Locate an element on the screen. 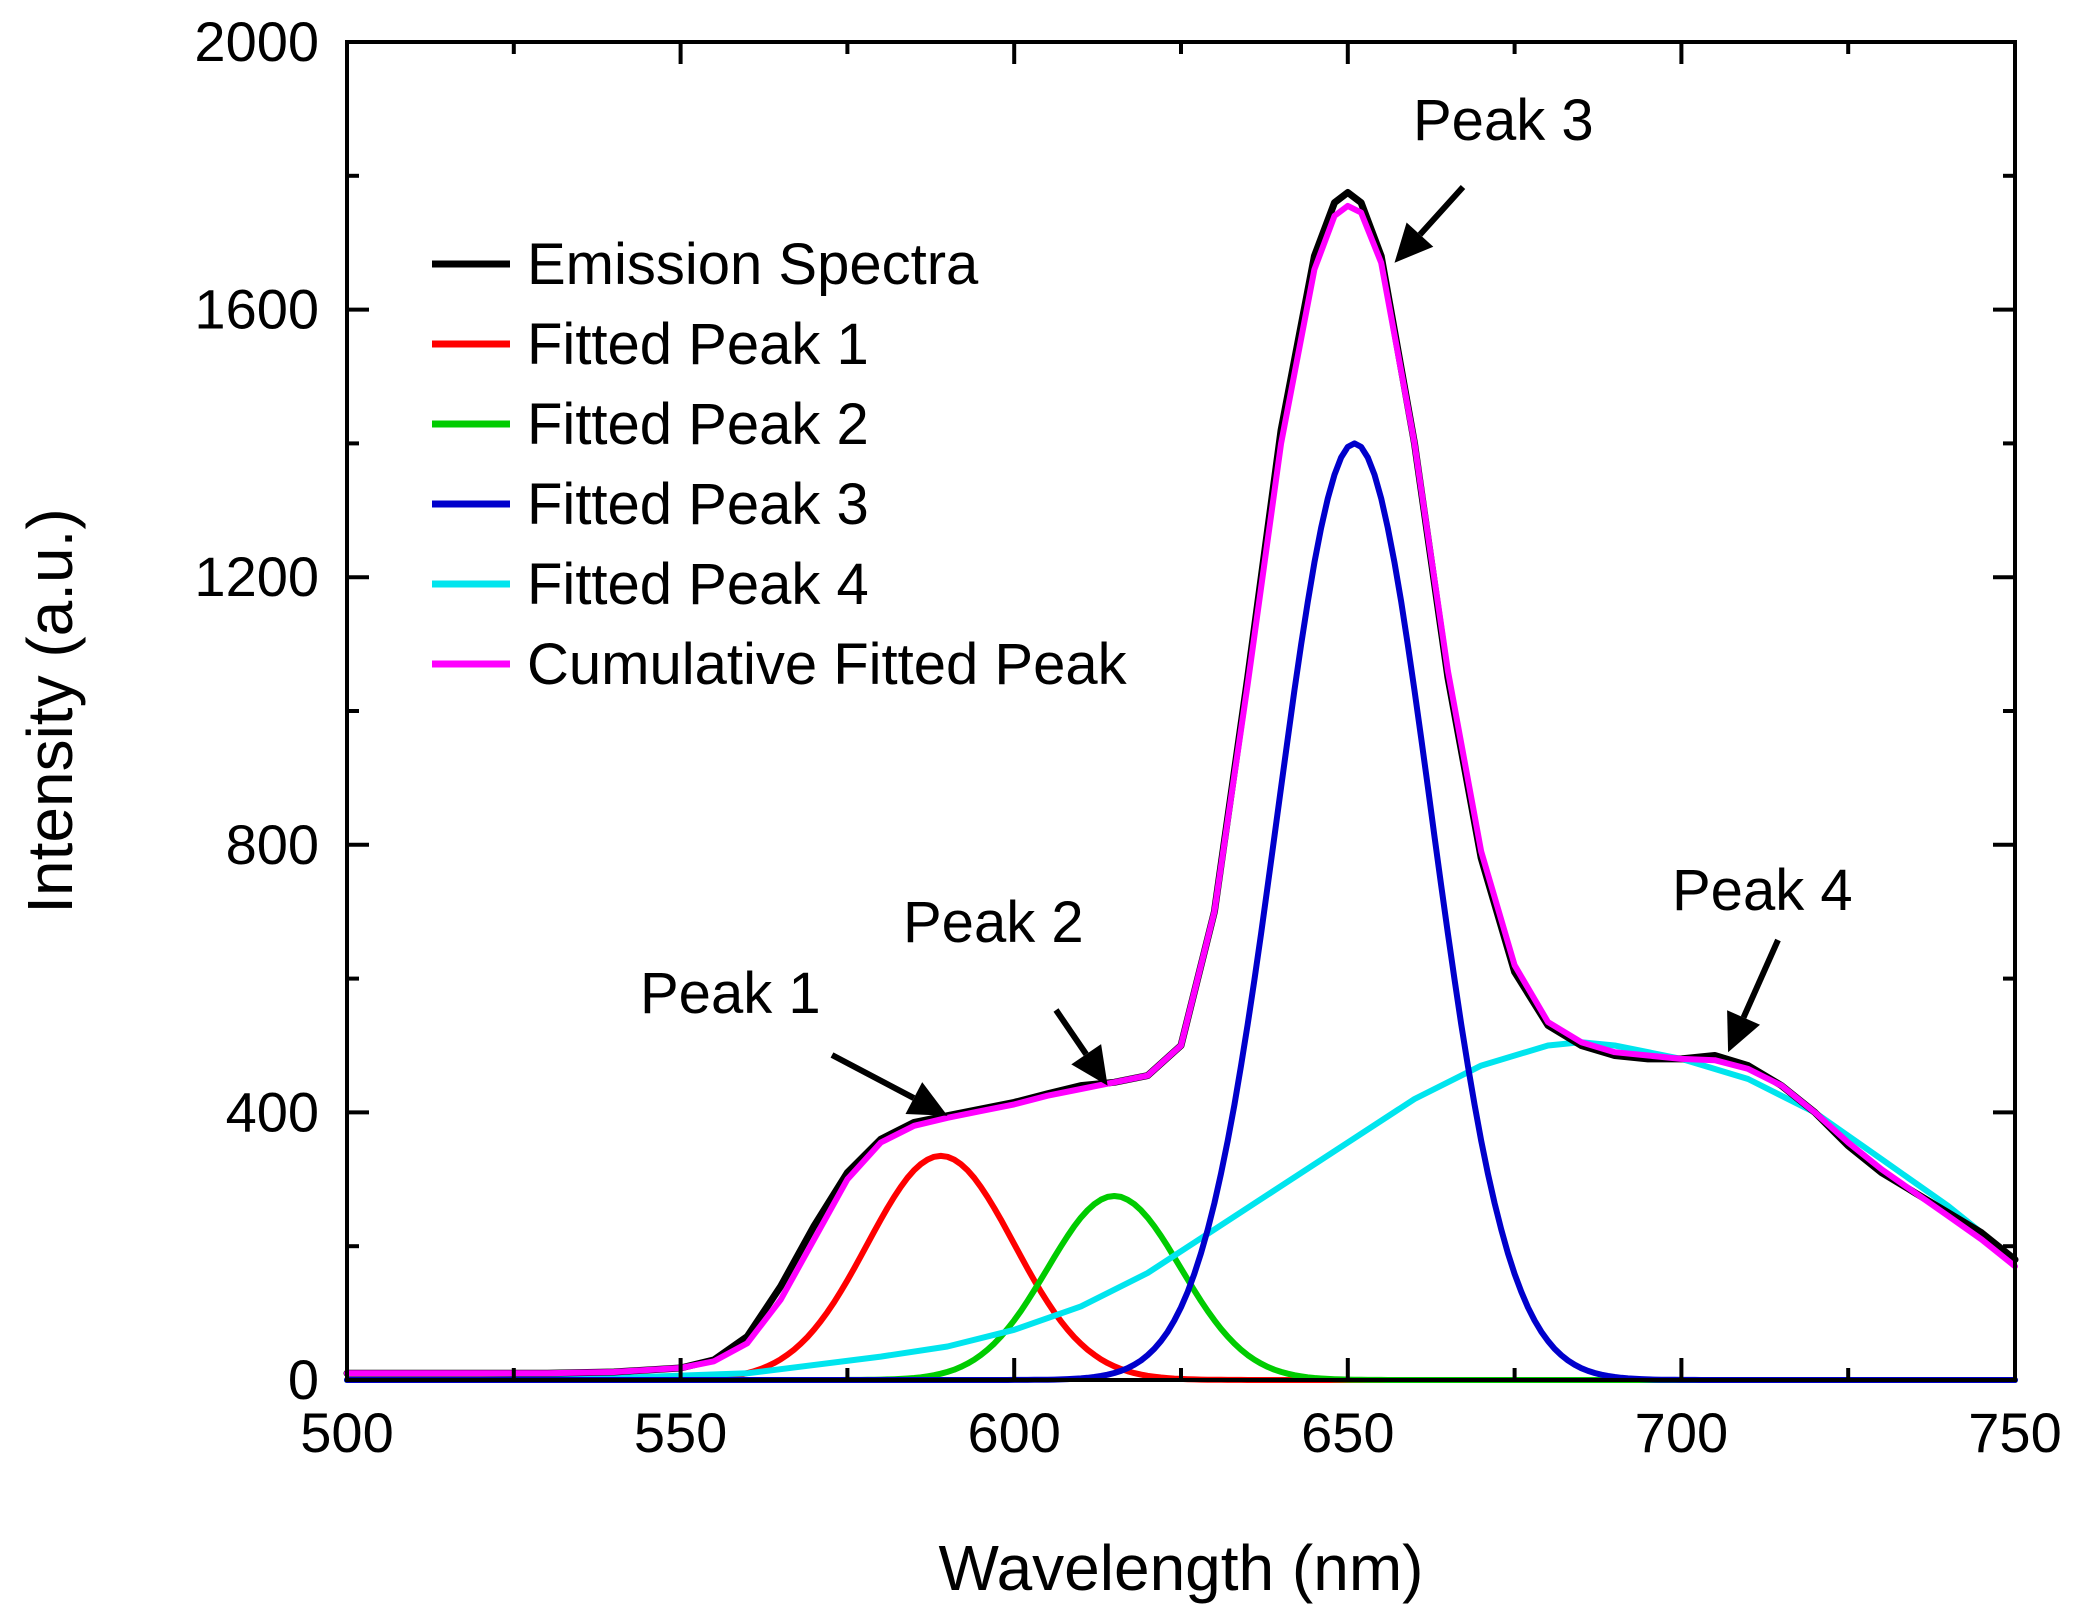 This screenshot has width=2073, height=1616. y-tick-label: 2000 is located at coordinates (256, 41).